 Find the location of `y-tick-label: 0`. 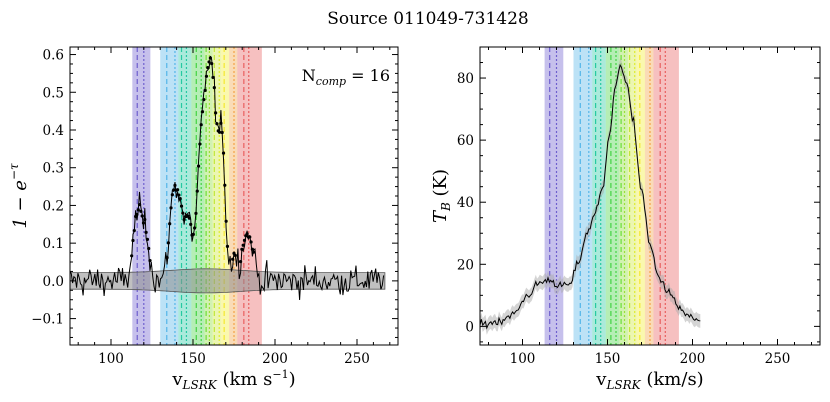

y-tick-label: 0 is located at coordinates (469, 327).